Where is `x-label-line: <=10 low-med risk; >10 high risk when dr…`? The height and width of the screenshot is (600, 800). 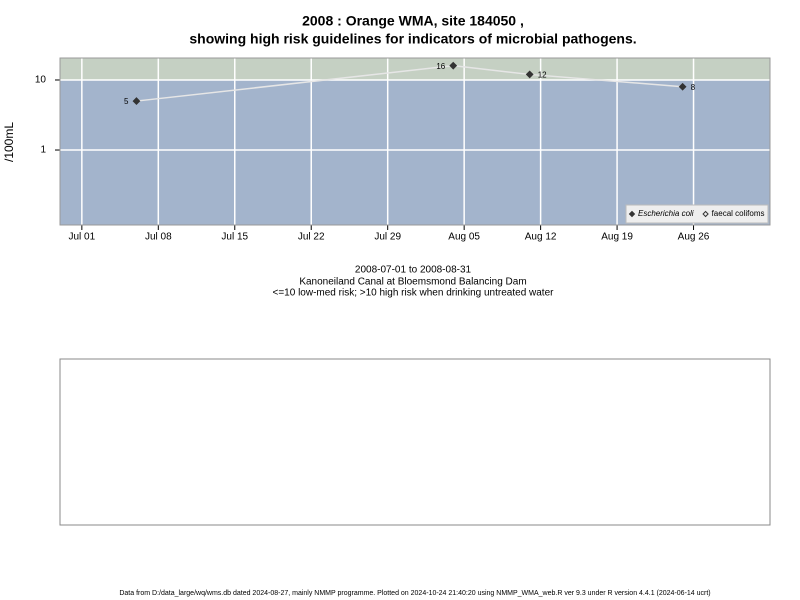
x-label-line: <=10 low-med risk; >10 high risk when dr… is located at coordinates (414, 293).